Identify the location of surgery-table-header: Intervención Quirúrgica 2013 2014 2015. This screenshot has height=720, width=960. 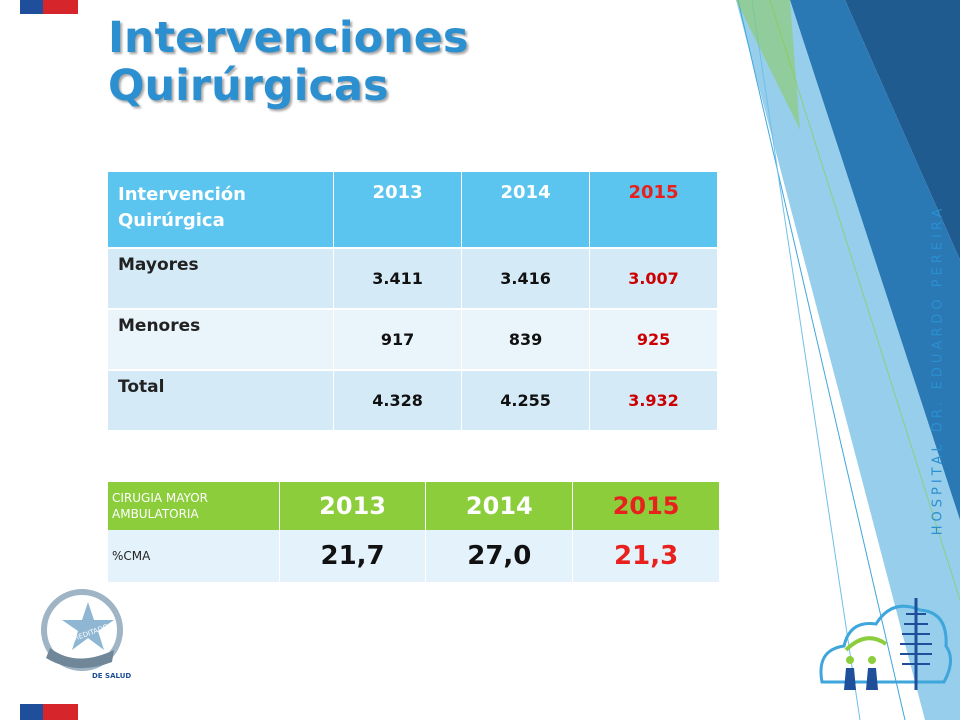
(413, 210).